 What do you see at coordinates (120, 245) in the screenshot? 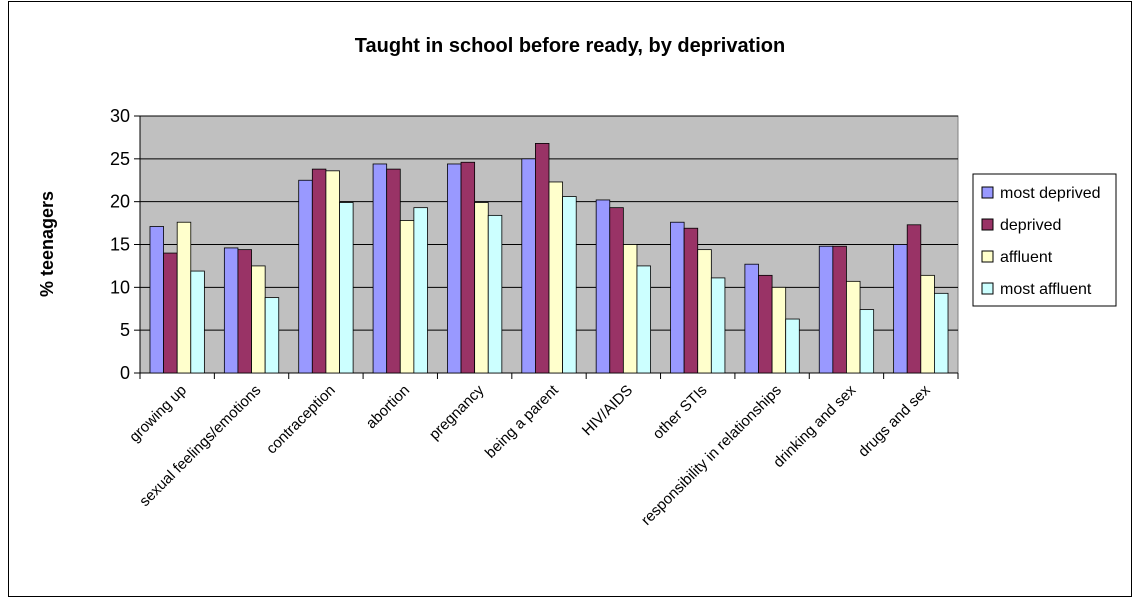
I see `y-tick-label: 15` at bounding box center [120, 245].